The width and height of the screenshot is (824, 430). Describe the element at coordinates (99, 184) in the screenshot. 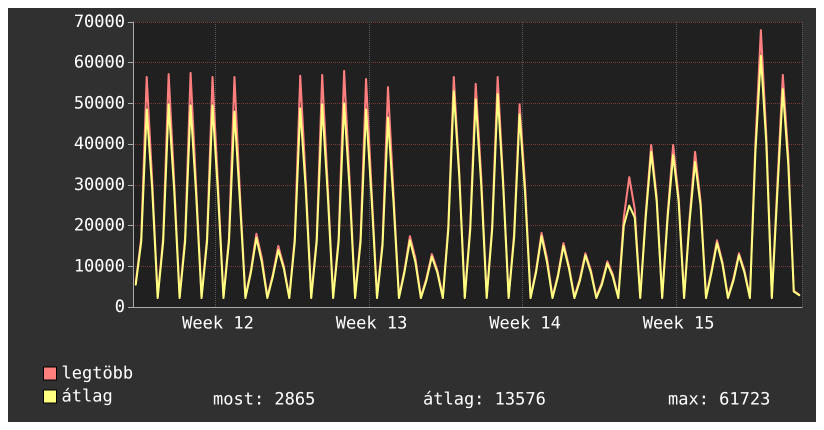

I see `y-tick-label: 30000` at that location.